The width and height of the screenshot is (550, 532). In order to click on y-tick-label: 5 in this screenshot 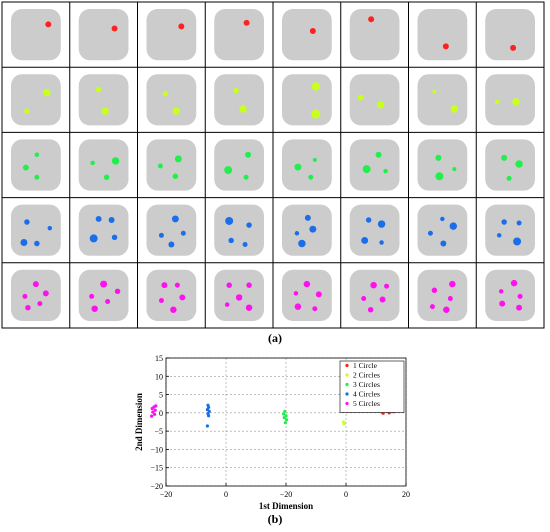, I will do `click(161, 395)`.